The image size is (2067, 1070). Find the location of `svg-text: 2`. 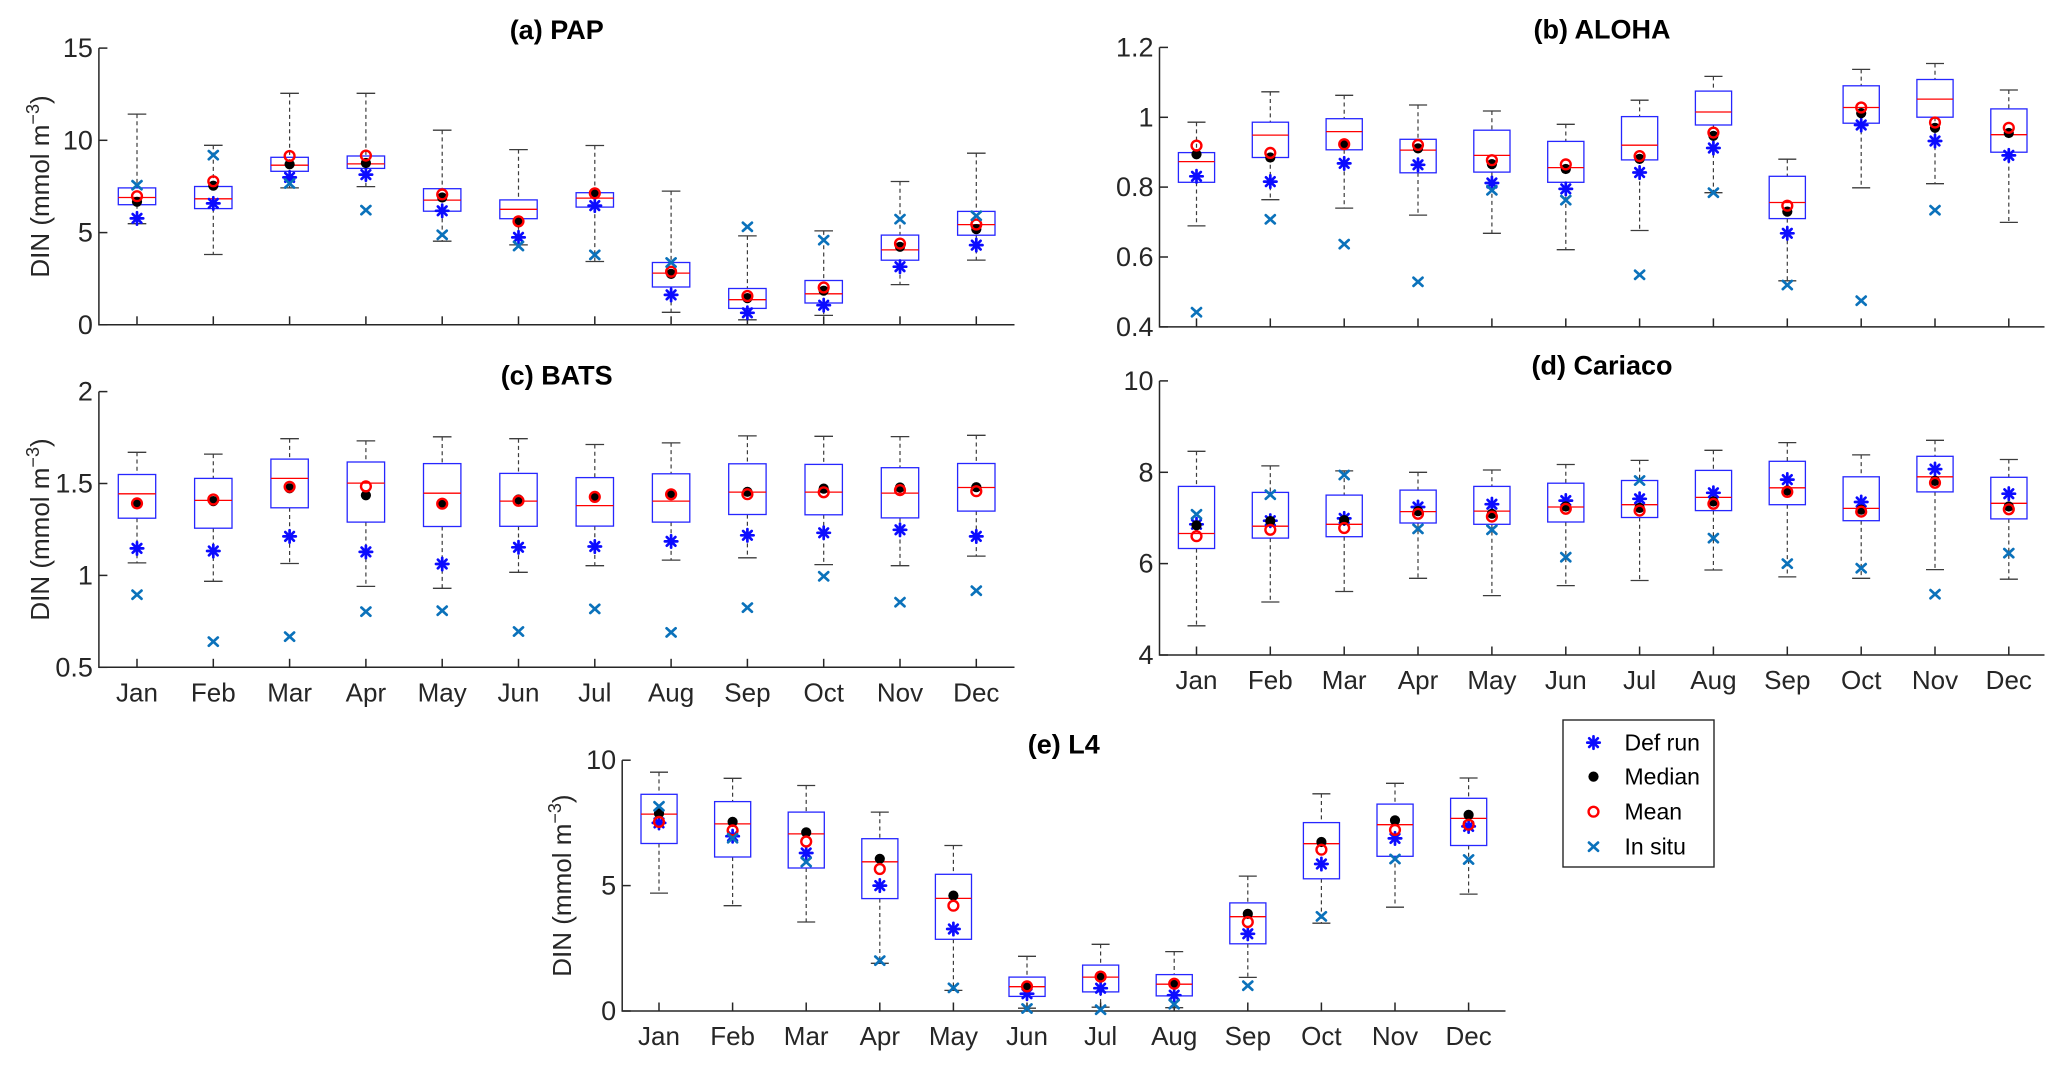

svg-text: 2 is located at coordinates (85, 392).